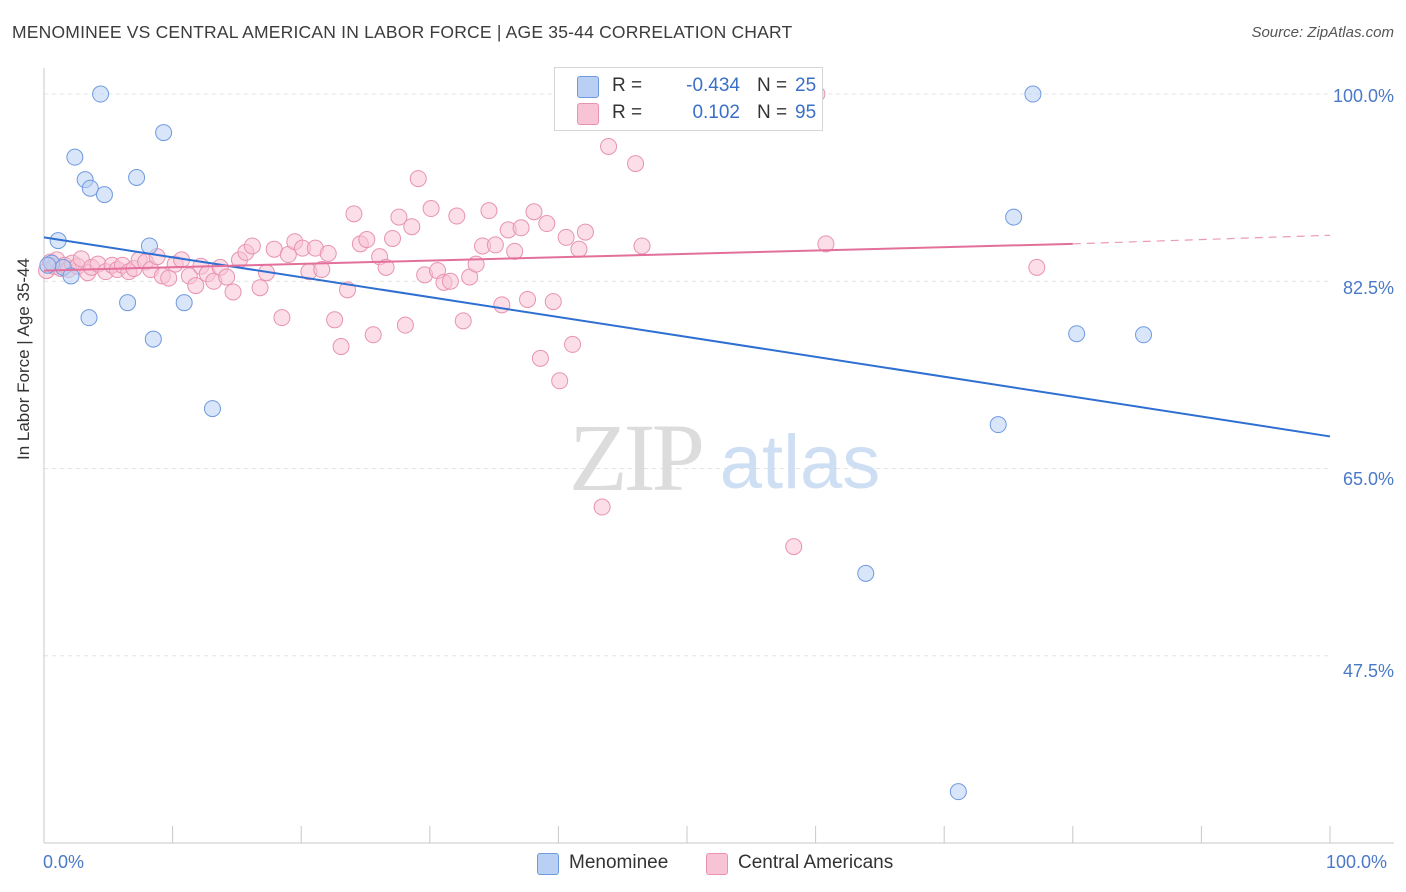 The width and height of the screenshot is (1406, 892). Describe the element at coordinates (635, 457) in the screenshot. I see `watermark-zip: ZIP` at that location.